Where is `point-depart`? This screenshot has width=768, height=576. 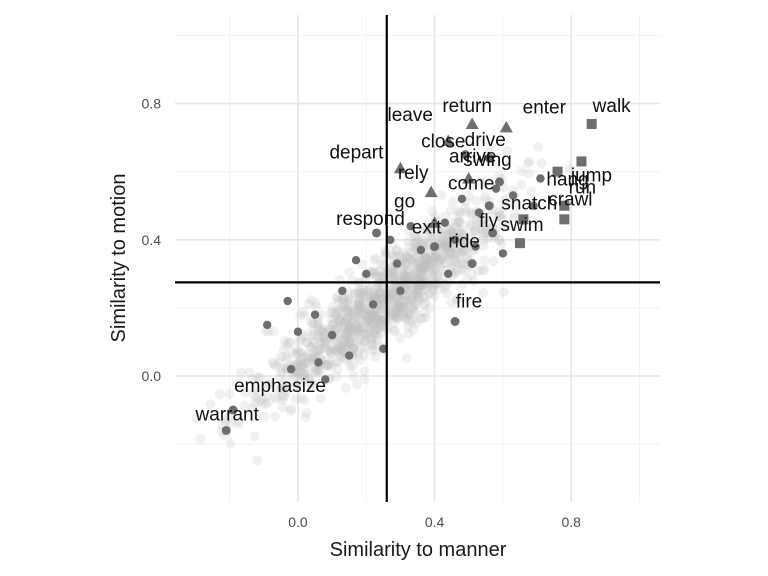 point-depart is located at coordinates (400, 167).